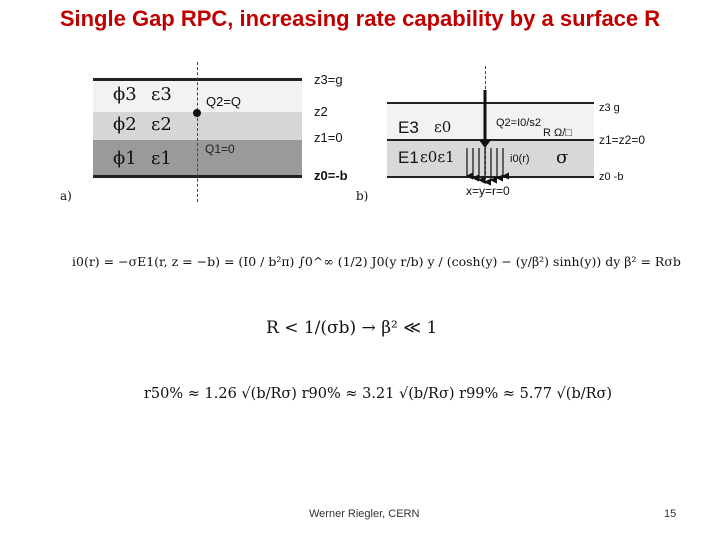  What do you see at coordinates (125, 158) in the screenshot?
I see `phi1-label: ϕ1` at bounding box center [125, 158].